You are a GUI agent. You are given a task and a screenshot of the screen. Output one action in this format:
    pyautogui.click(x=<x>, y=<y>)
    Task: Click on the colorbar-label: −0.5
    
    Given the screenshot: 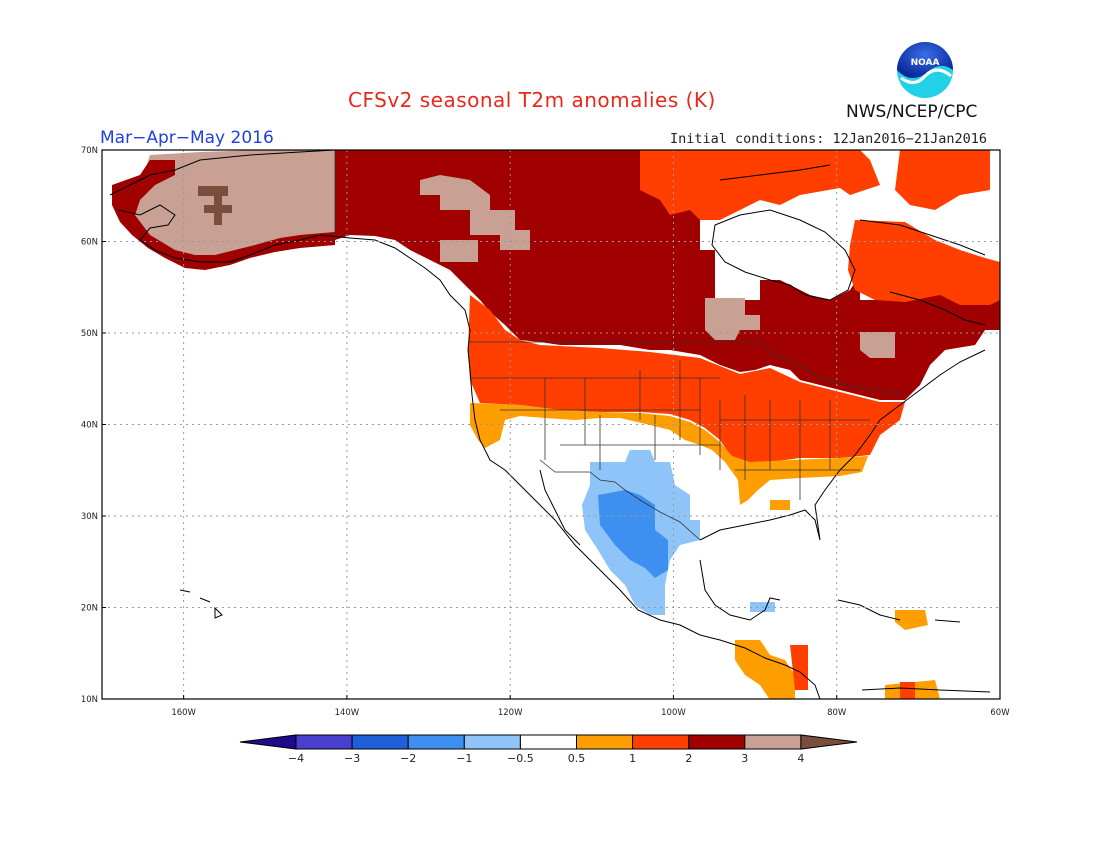 What is the action you would take?
    pyautogui.click(x=520, y=758)
    